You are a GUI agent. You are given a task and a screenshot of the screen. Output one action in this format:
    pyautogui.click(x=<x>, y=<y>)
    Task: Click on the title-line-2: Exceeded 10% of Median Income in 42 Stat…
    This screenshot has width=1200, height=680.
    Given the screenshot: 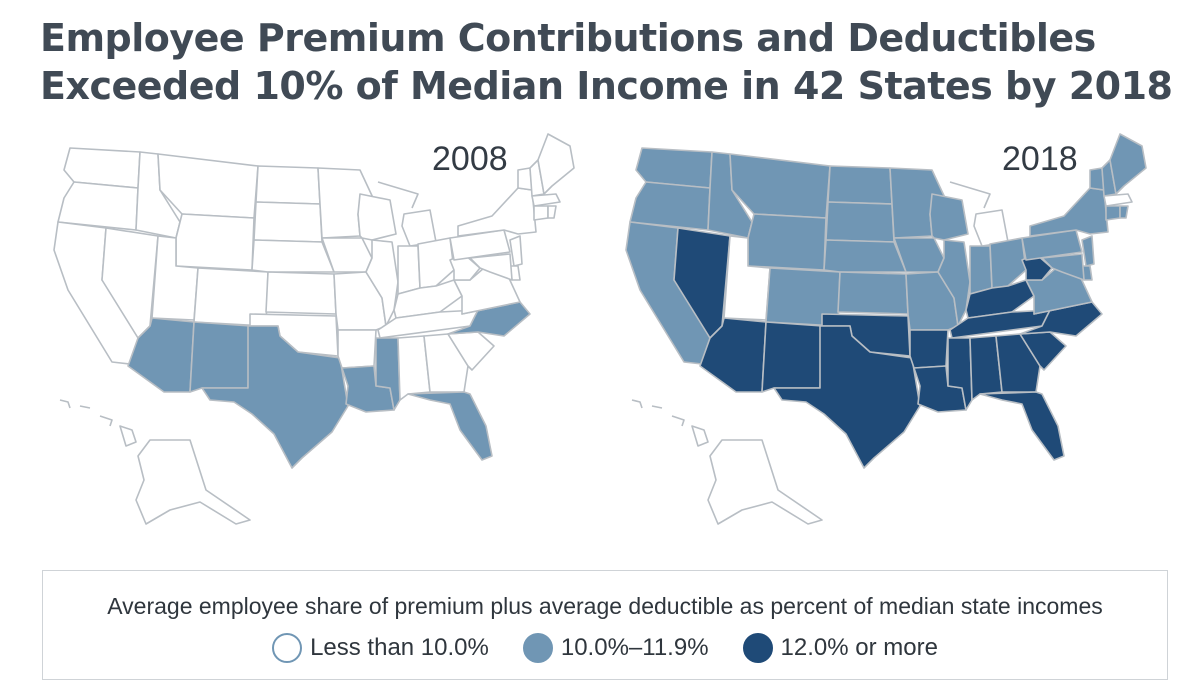 What is the action you would take?
    pyautogui.click(x=606, y=86)
    